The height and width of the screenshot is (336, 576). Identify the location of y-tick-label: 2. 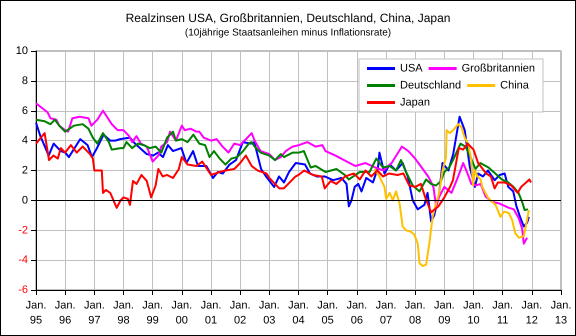
(25, 170).